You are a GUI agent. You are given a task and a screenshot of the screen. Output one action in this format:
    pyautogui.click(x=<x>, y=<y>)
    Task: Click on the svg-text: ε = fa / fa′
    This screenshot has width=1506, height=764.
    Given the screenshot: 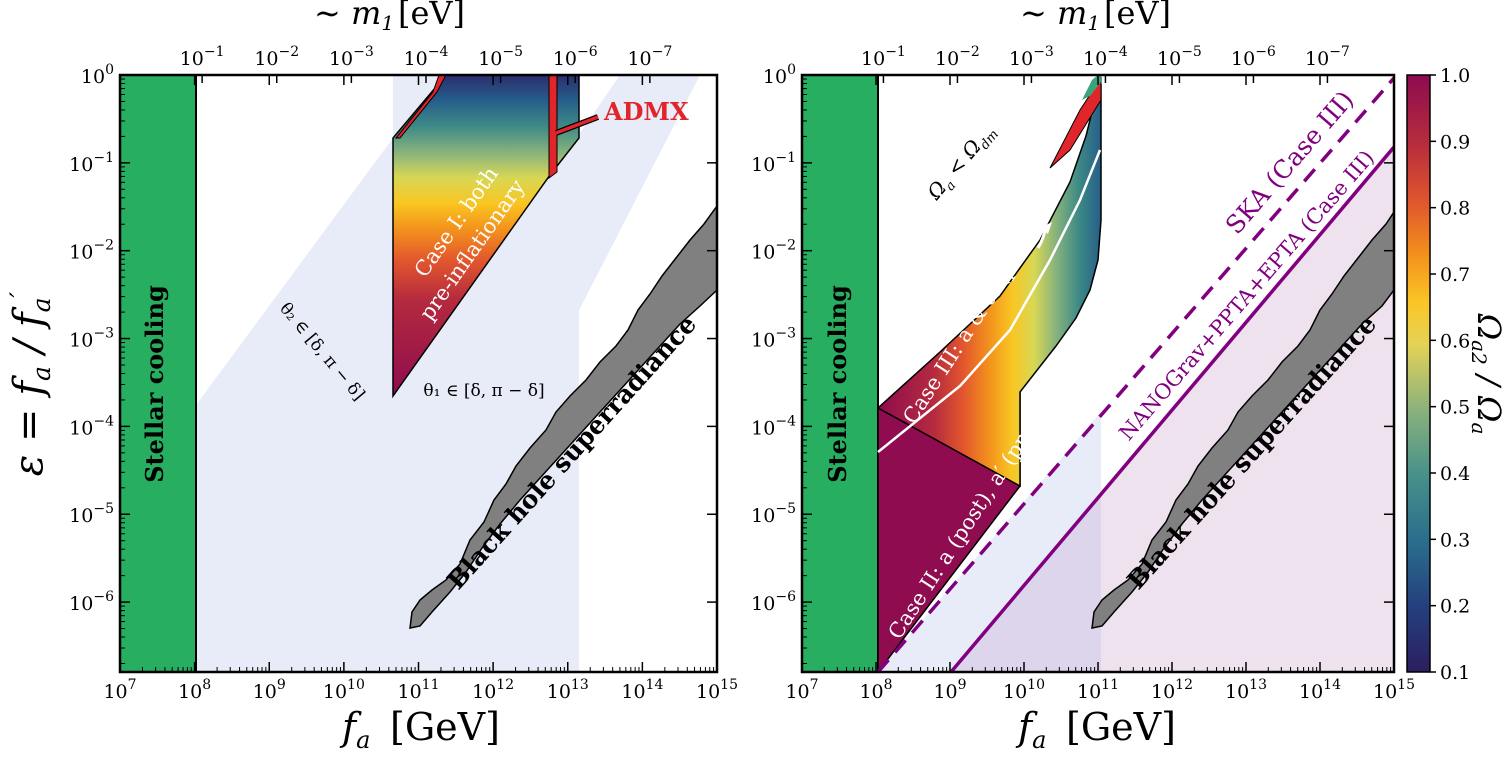 What is the action you would take?
    pyautogui.click(x=30, y=383)
    